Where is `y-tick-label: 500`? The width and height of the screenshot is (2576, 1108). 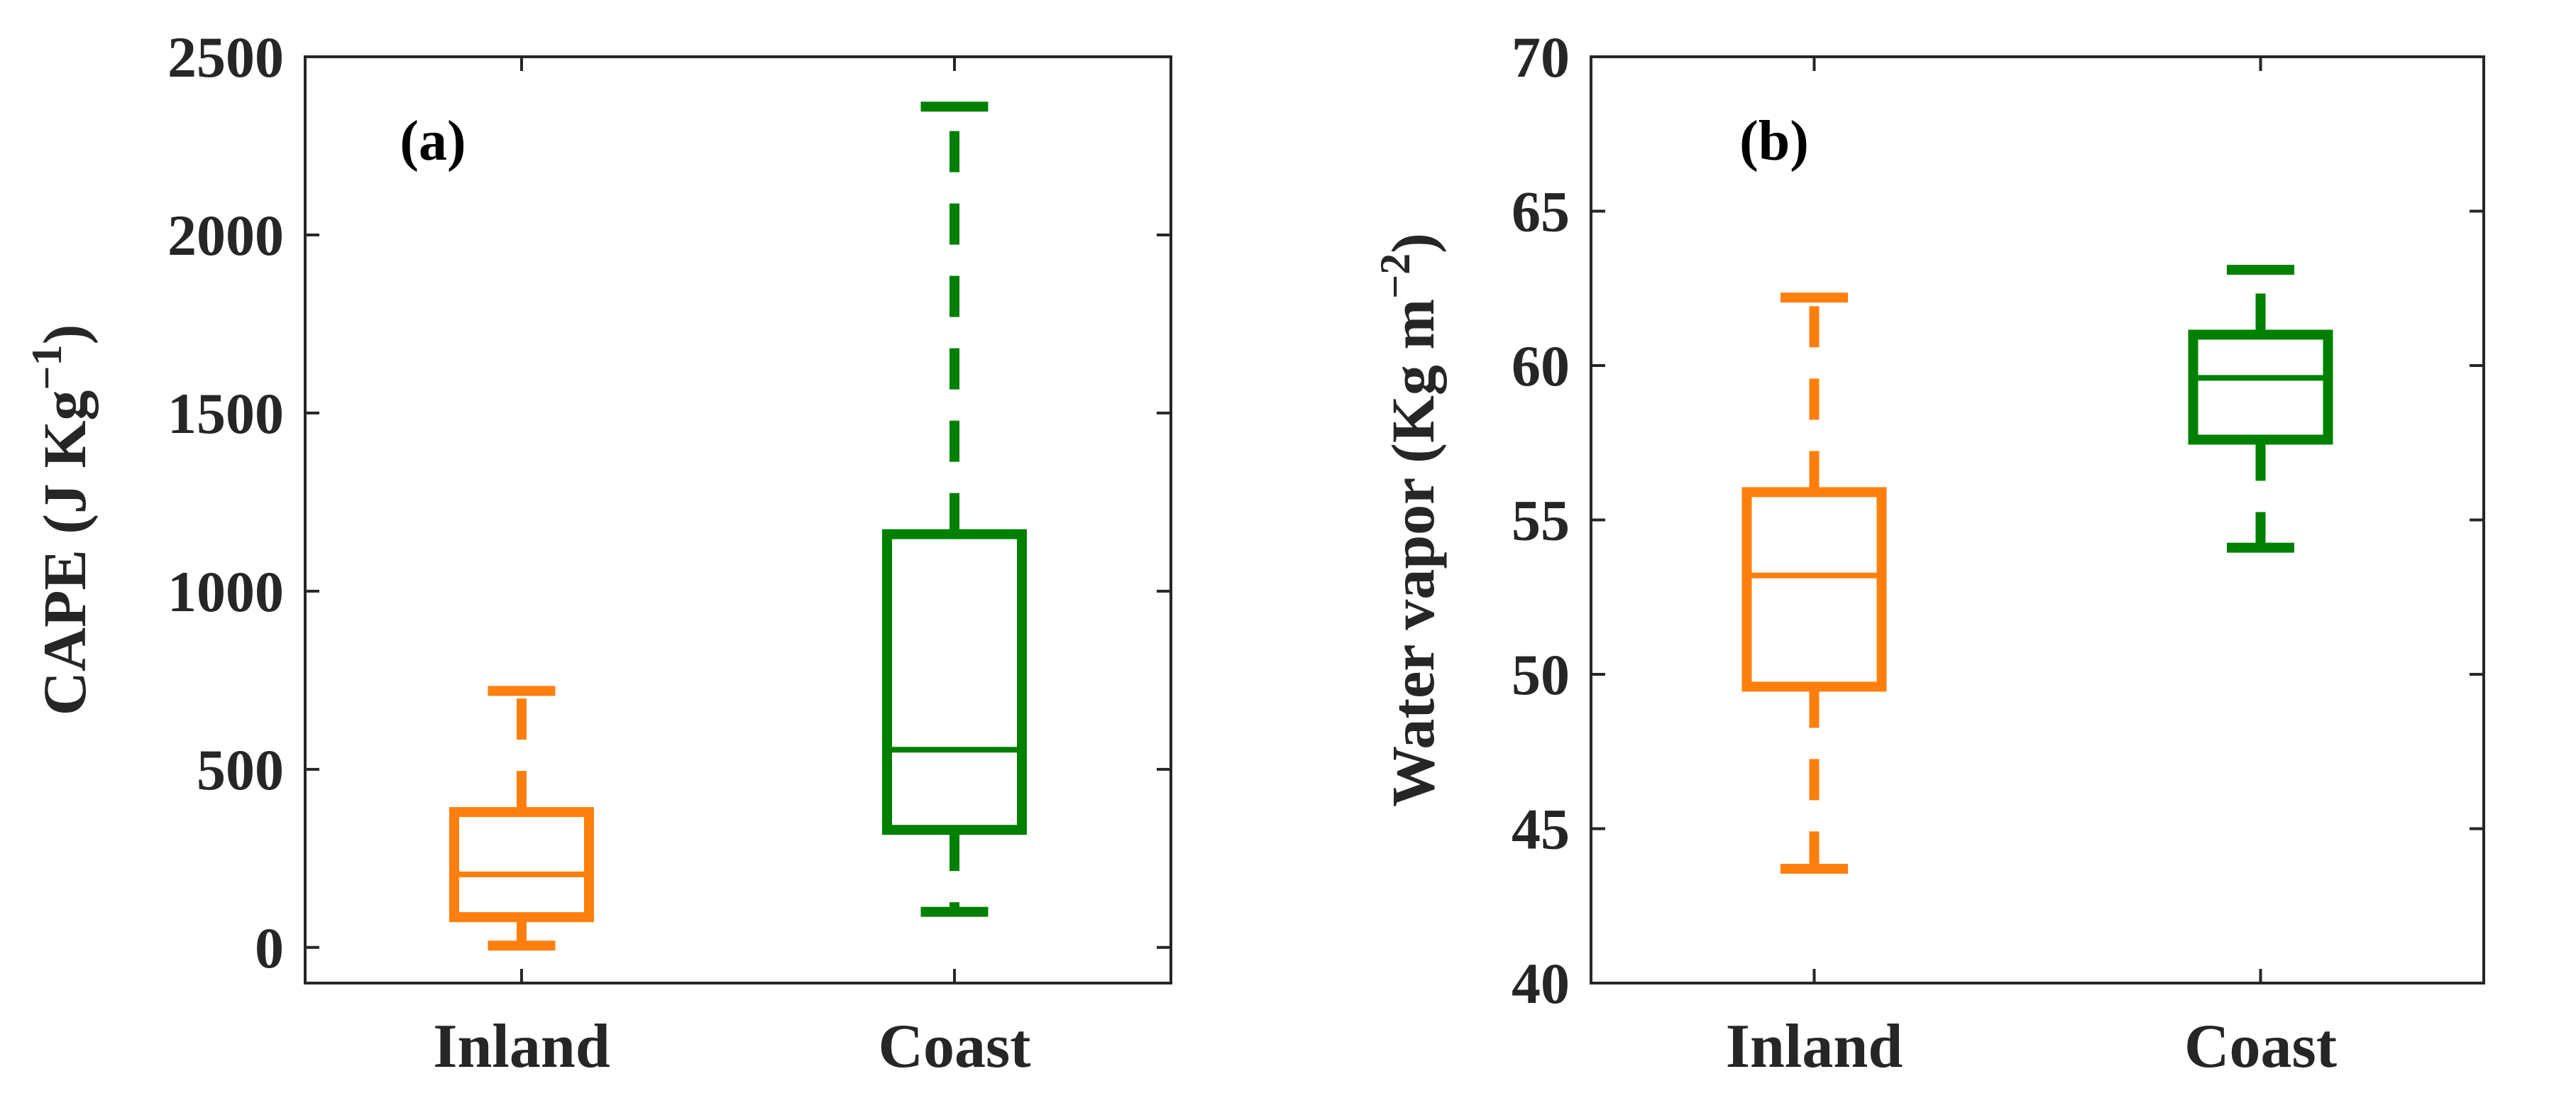 y-tick-label: 500 is located at coordinates (240, 769).